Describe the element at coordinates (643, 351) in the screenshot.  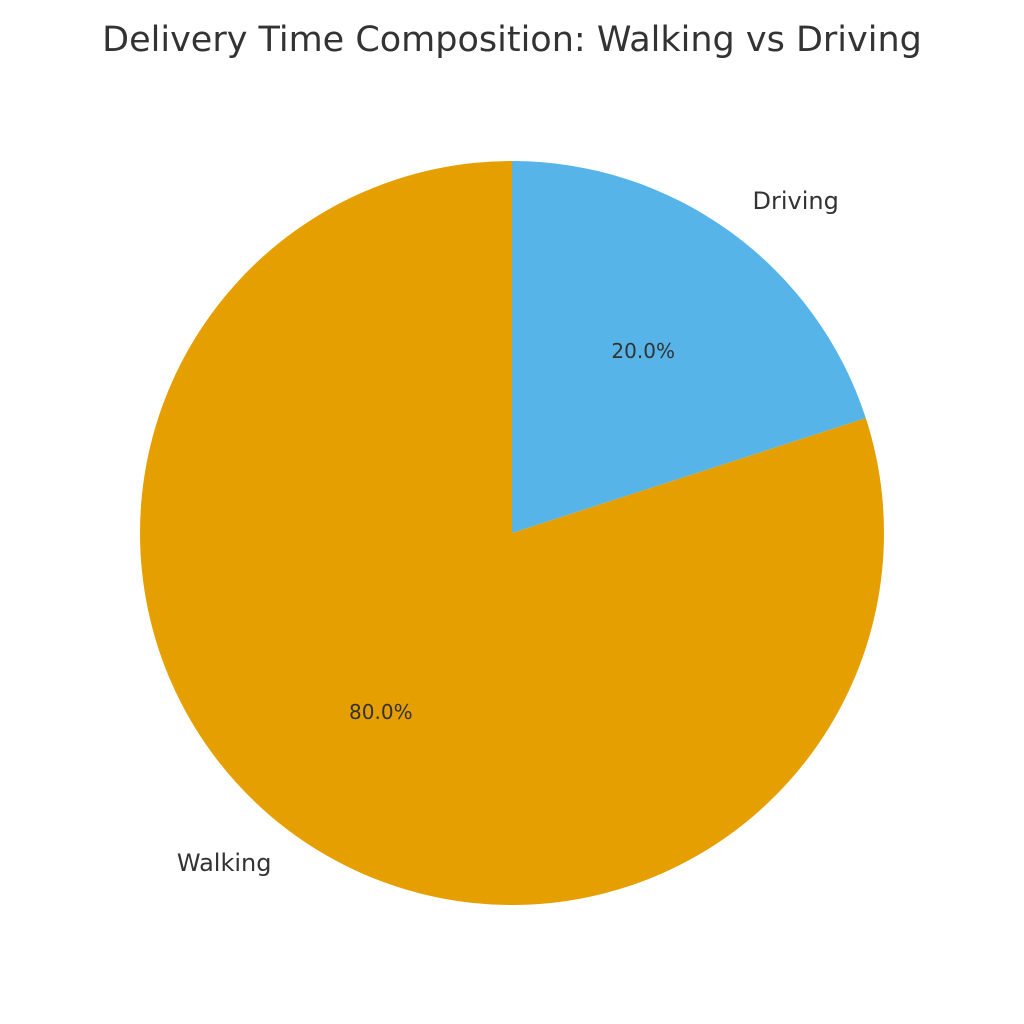
I see `slice-percent-driving: 20.0%` at that location.